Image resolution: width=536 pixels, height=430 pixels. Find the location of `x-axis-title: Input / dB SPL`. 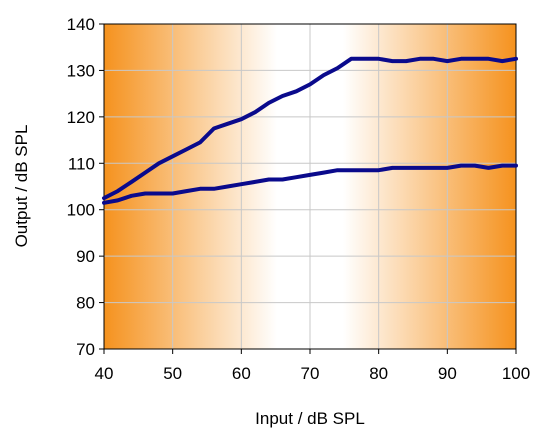

x-axis-title: Input / dB SPL is located at coordinates (310, 418).